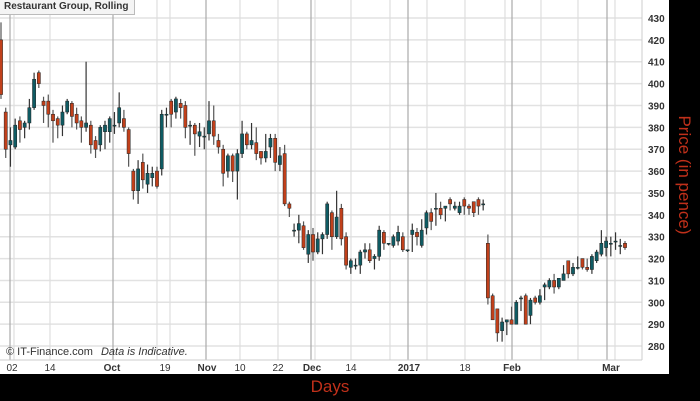  What do you see at coordinates (656, 41) in the screenshot?
I see `y-tick-label: 420` at bounding box center [656, 41].